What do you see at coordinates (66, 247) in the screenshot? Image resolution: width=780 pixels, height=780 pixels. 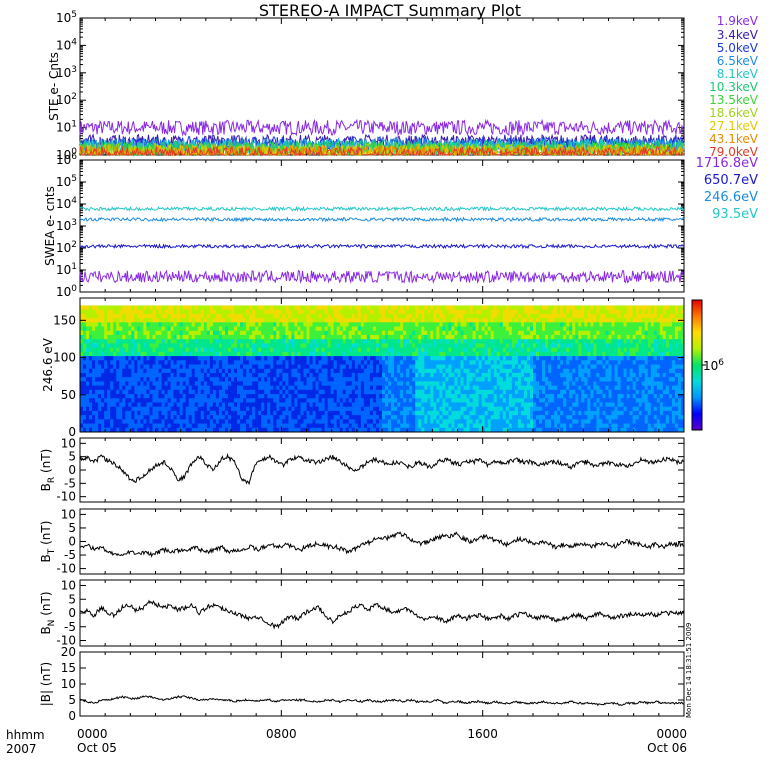 I see `y-tick-label: 102` at bounding box center [66, 247].